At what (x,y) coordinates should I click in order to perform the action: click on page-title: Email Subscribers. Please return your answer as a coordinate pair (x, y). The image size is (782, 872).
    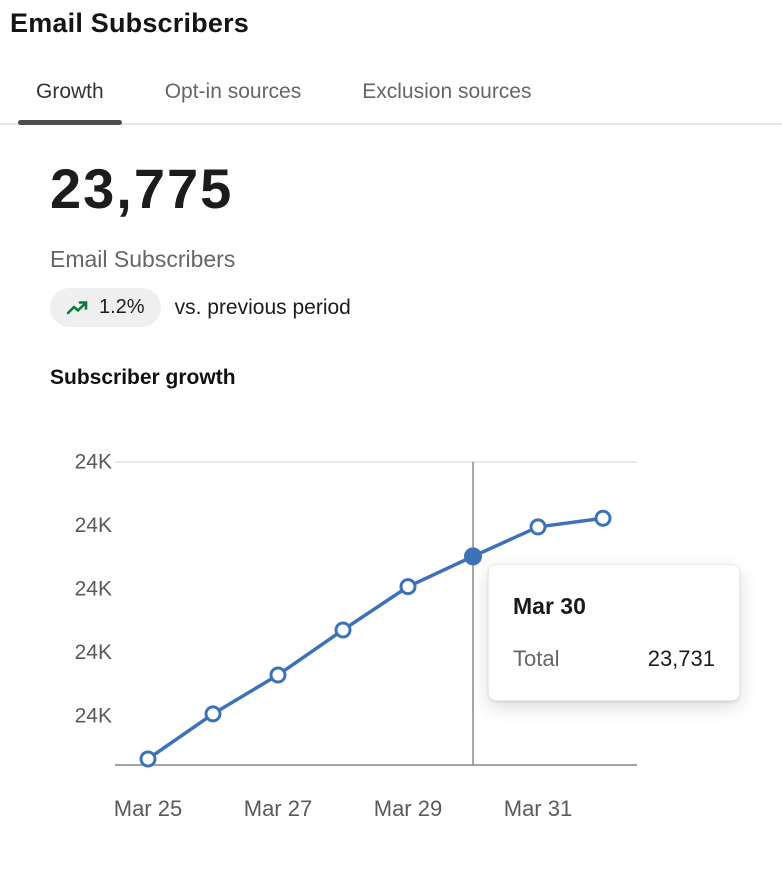
    Looking at the image, I should click on (130, 23).